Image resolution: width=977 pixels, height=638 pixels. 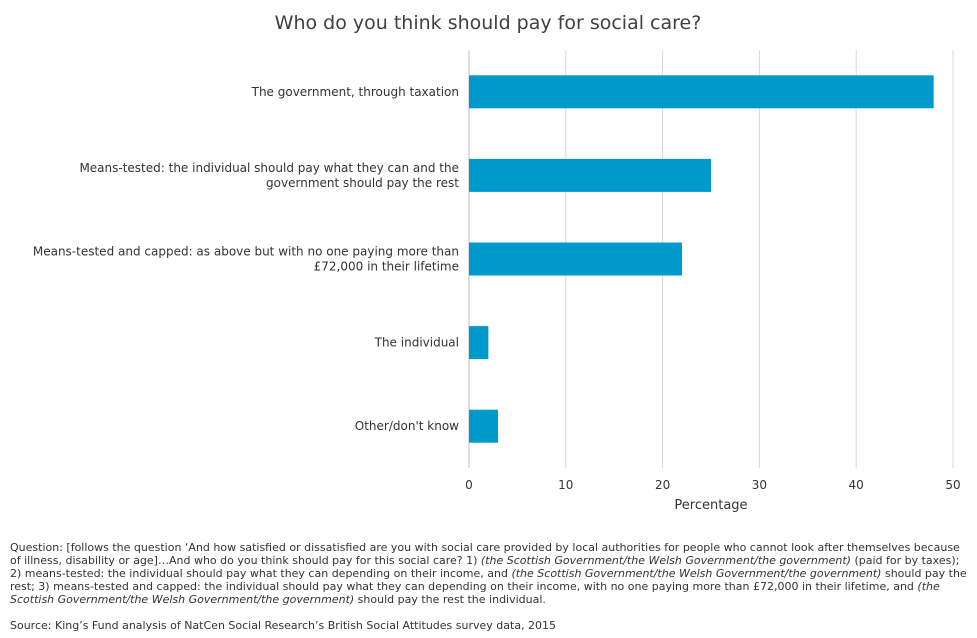 What do you see at coordinates (407, 426) in the screenshot?
I see `category-label: Other/don't know` at bounding box center [407, 426].